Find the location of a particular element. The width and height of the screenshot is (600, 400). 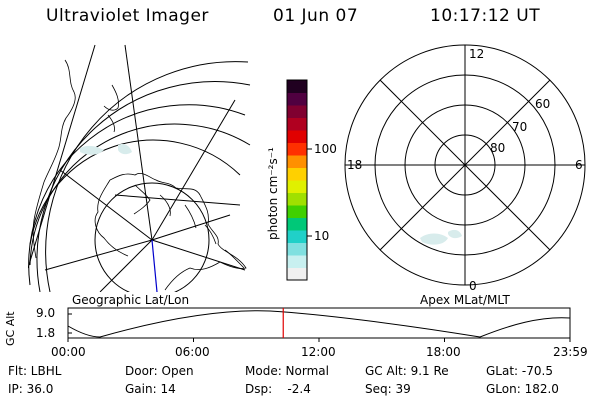

altitude-ytick-9: 9.0 is located at coordinates (46, 313).